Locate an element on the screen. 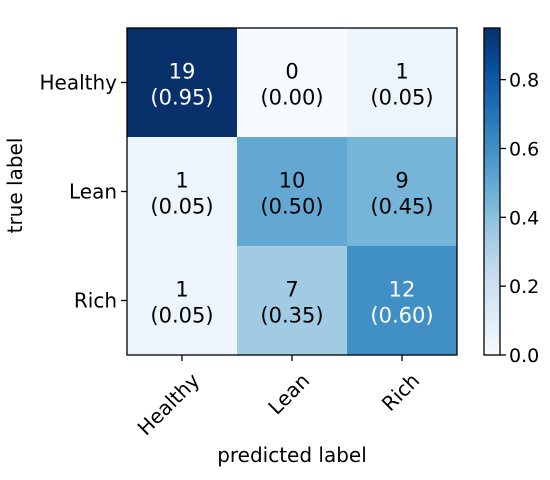 The image size is (550, 480). cell-fraction-label: (0.95) is located at coordinates (181, 98).